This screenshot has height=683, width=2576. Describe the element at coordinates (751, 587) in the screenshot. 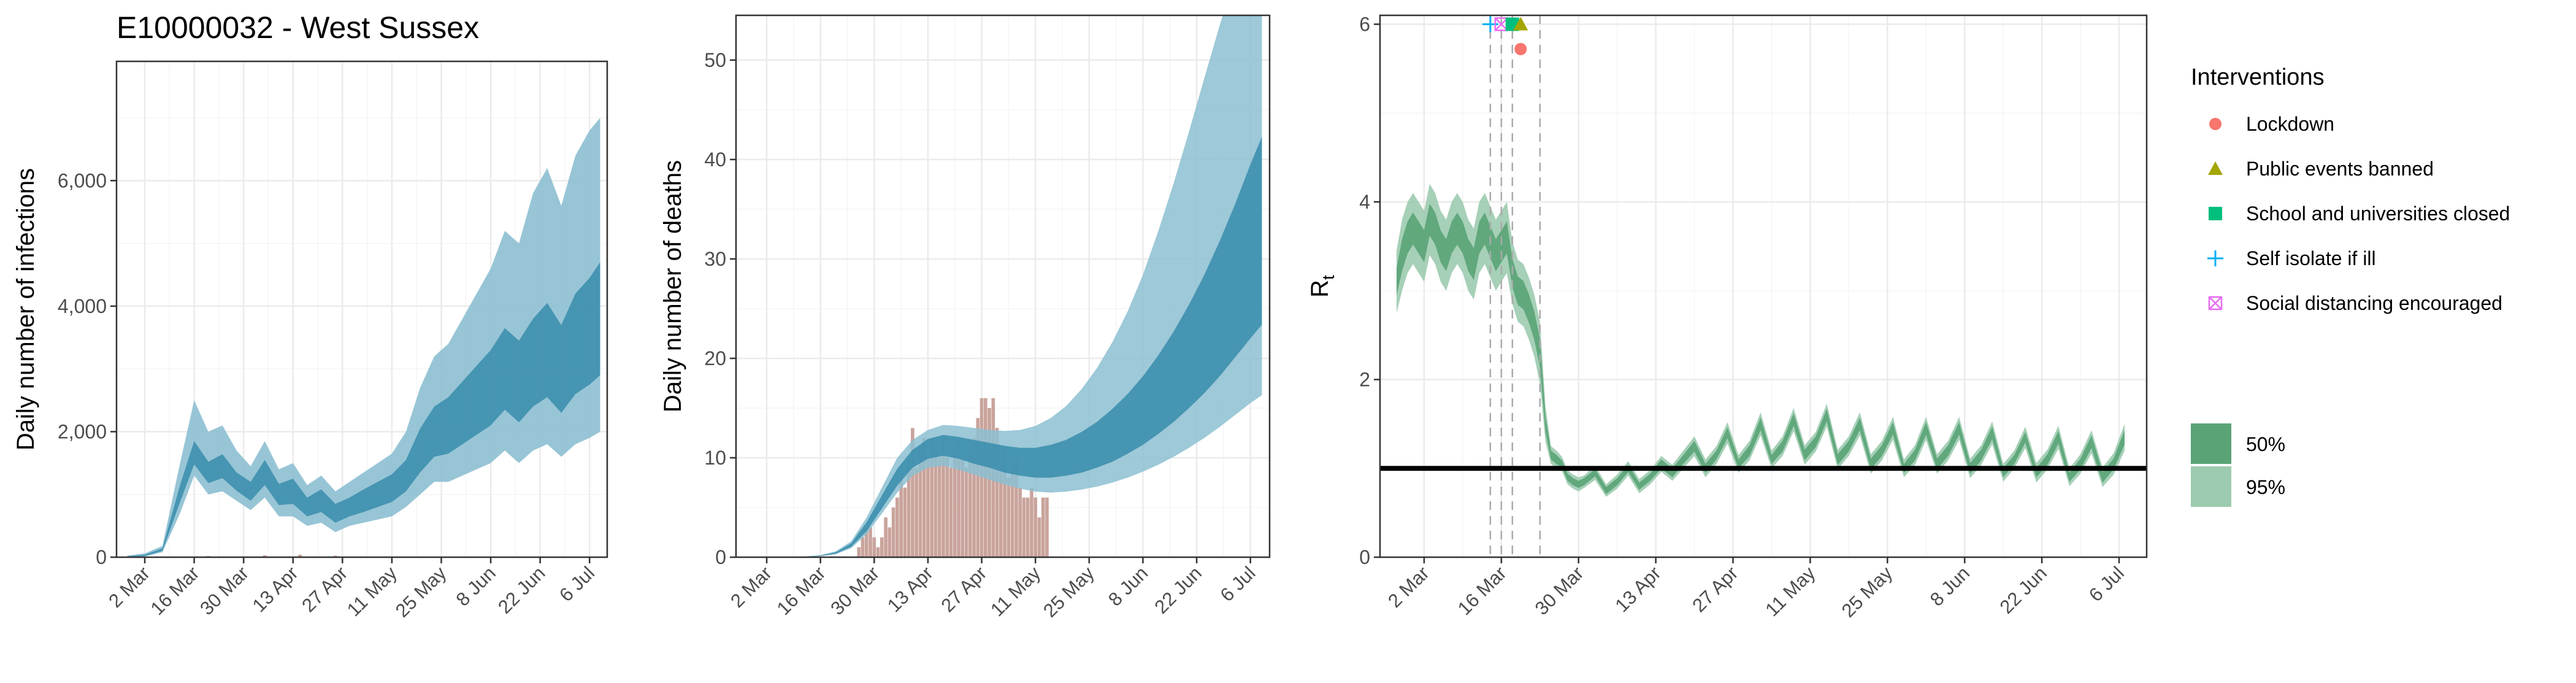

I see `x-tick-label: 2 Mar` at that location.